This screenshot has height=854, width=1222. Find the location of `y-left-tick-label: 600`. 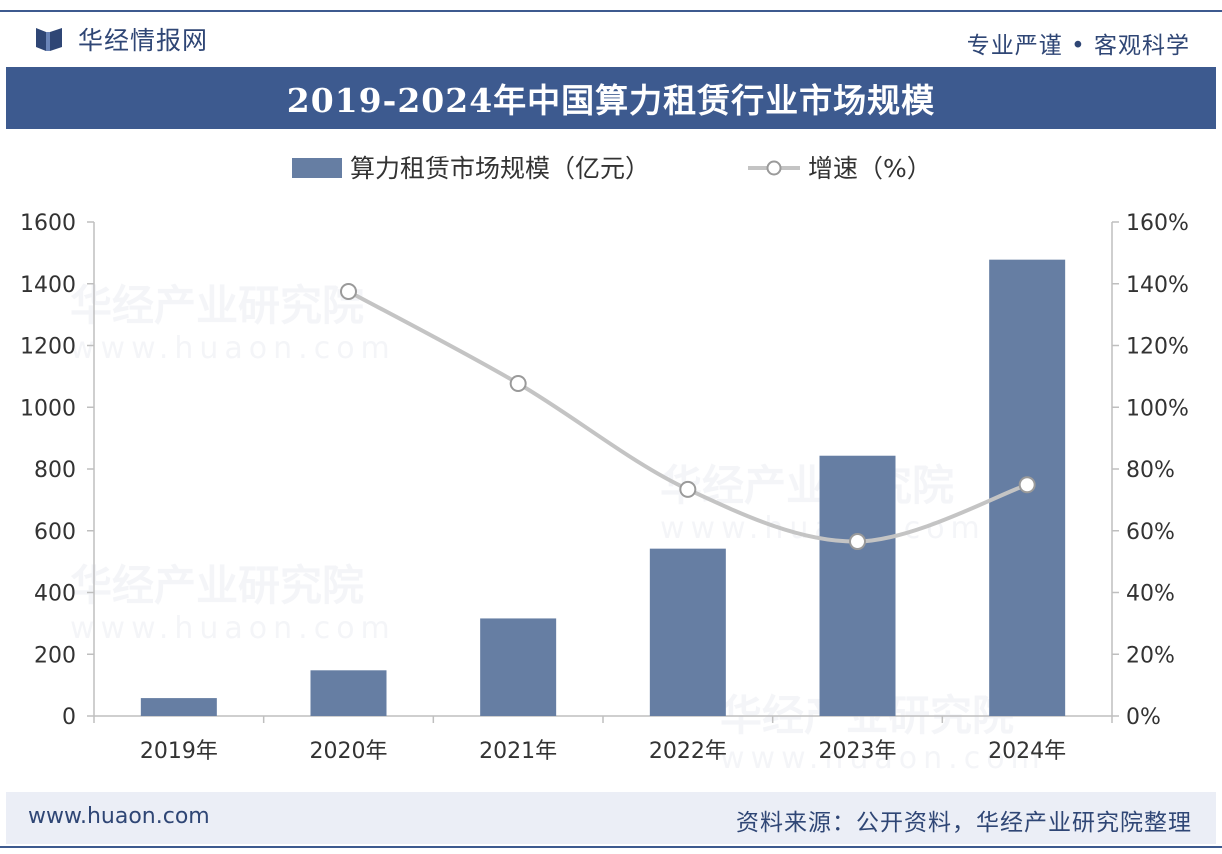

y-left-tick-label: 600 is located at coordinates (55, 532).